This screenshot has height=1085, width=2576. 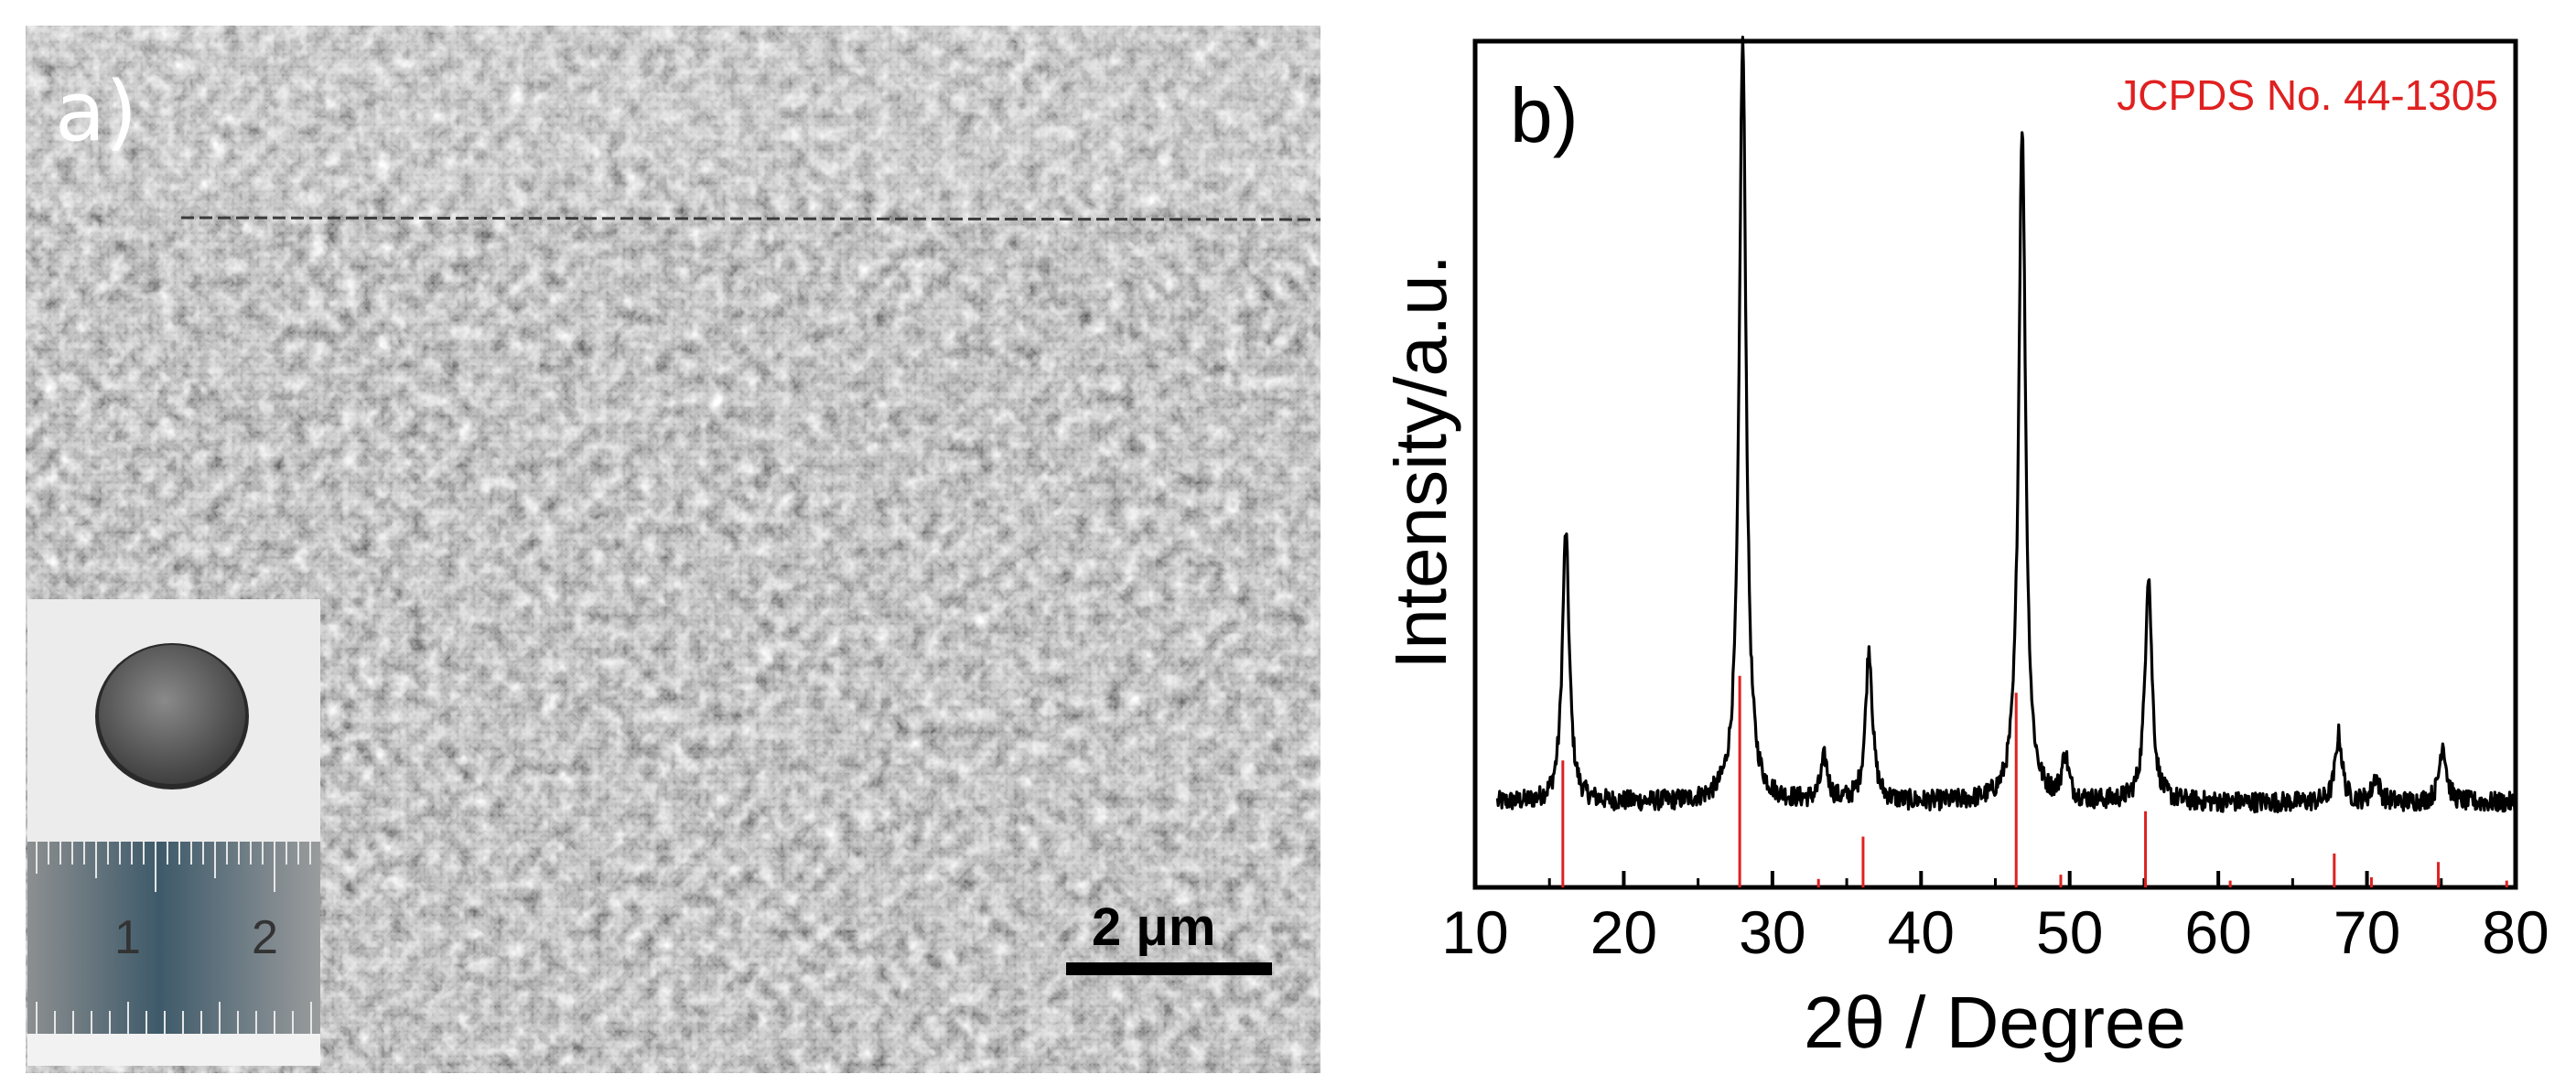 I want to click on x-tick-label: 50, so click(x=2069, y=932).